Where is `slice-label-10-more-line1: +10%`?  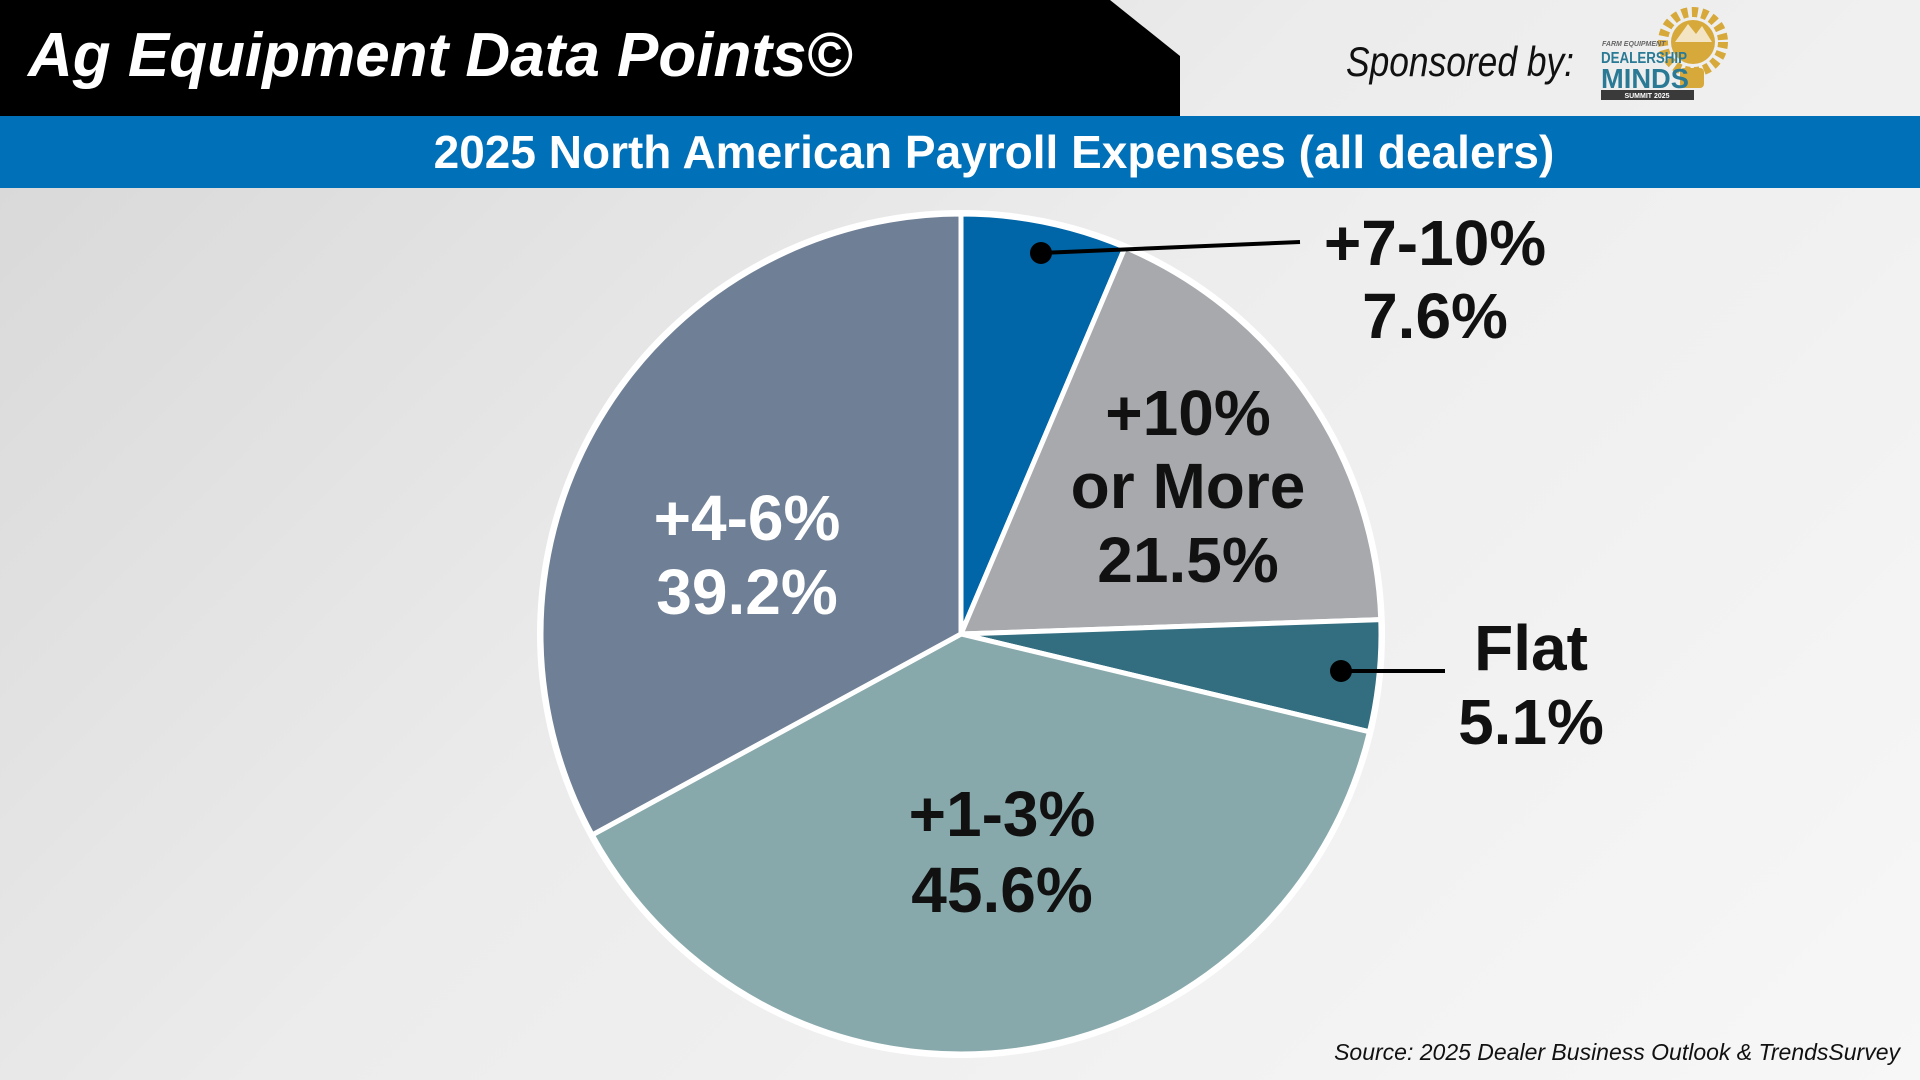
slice-label-10-more-line1: +10% is located at coordinates (1187, 413).